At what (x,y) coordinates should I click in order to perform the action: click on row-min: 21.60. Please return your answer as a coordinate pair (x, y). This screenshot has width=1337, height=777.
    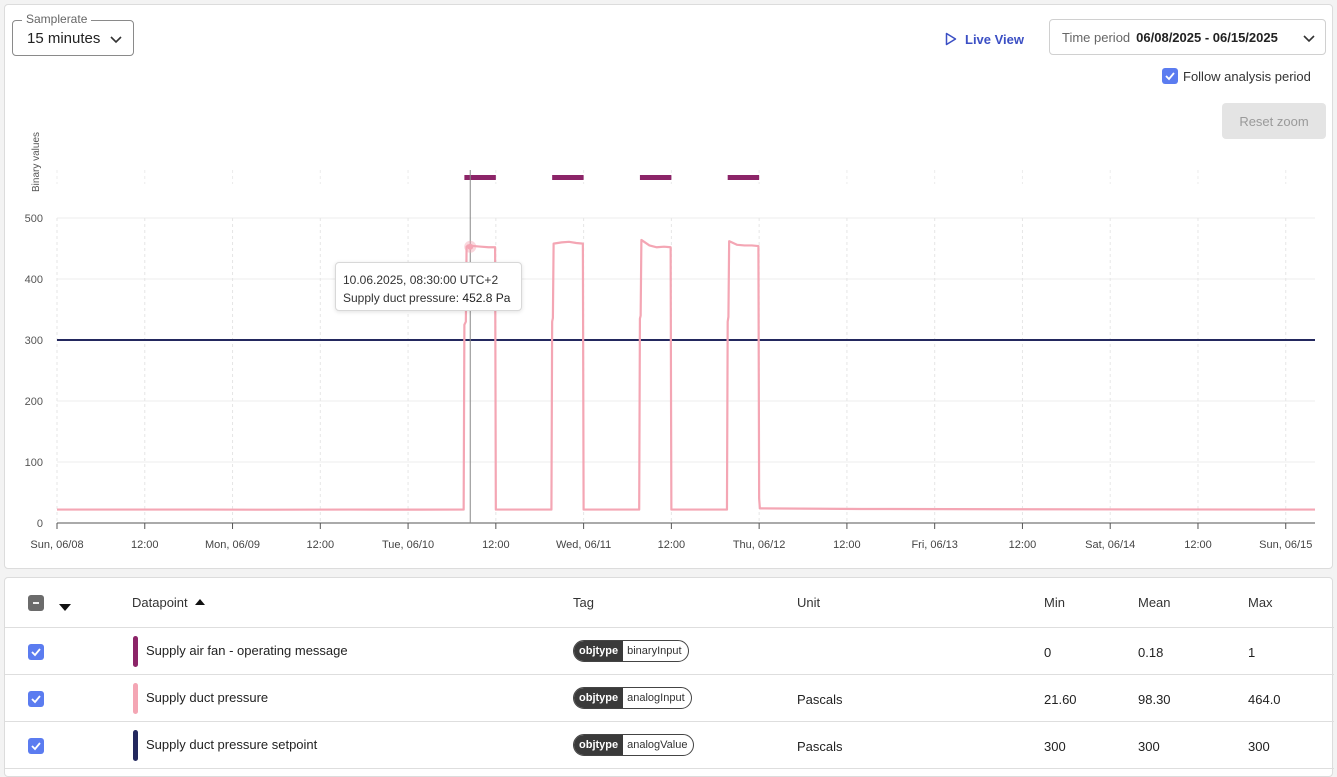
    Looking at the image, I should click on (1060, 699).